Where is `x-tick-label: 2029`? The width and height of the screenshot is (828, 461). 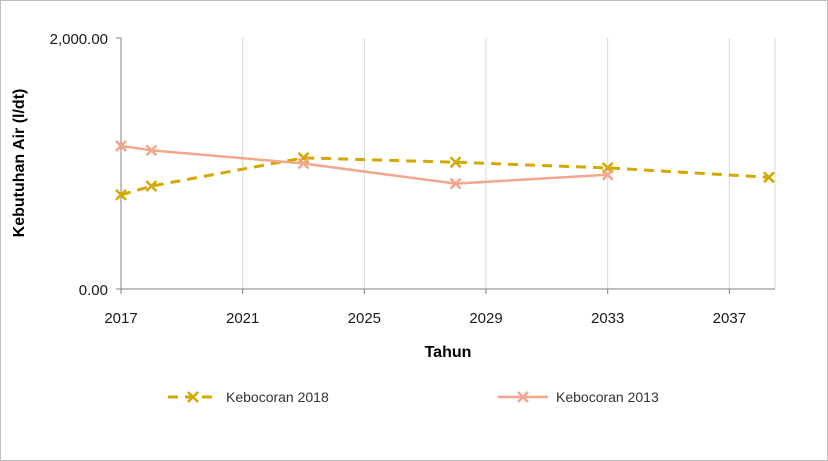
x-tick-label: 2029 is located at coordinates (485, 318).